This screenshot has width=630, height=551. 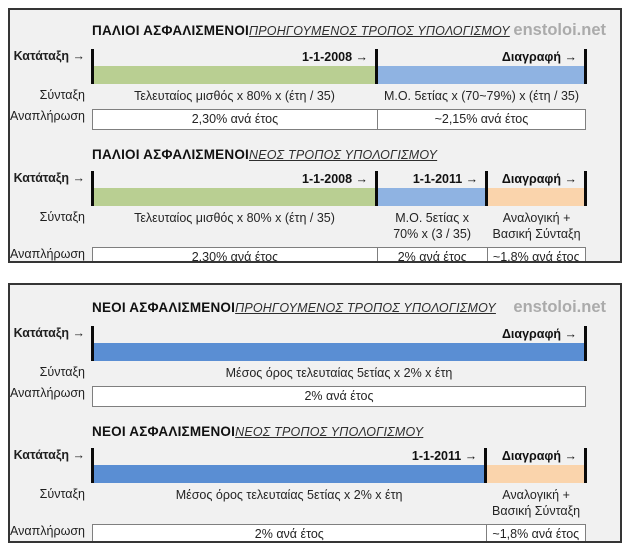 What do you see at coordinates (164, 431) in the screenshot?
I see `section-title: ΝΕΟΙ ΑΣΦΑΛΙΣΜΕΝΟΙ` at bounding box center [164, 431].